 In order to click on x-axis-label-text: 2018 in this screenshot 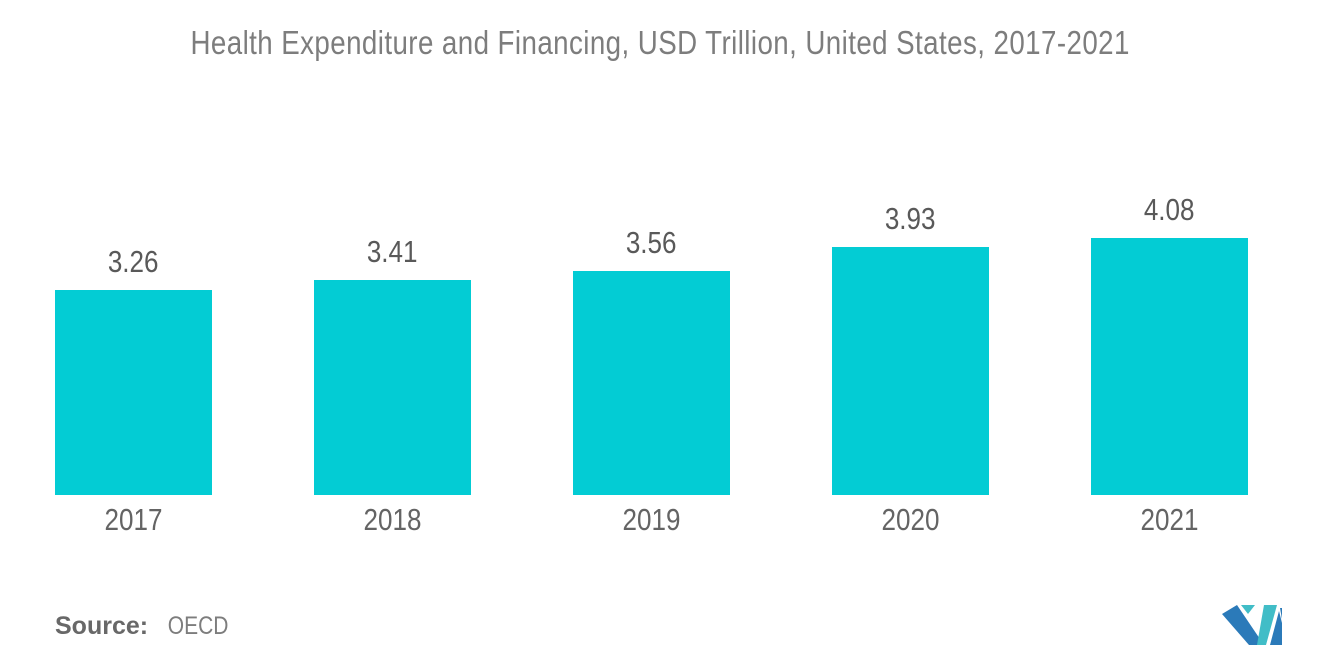, I will do `click(392, 519)`.